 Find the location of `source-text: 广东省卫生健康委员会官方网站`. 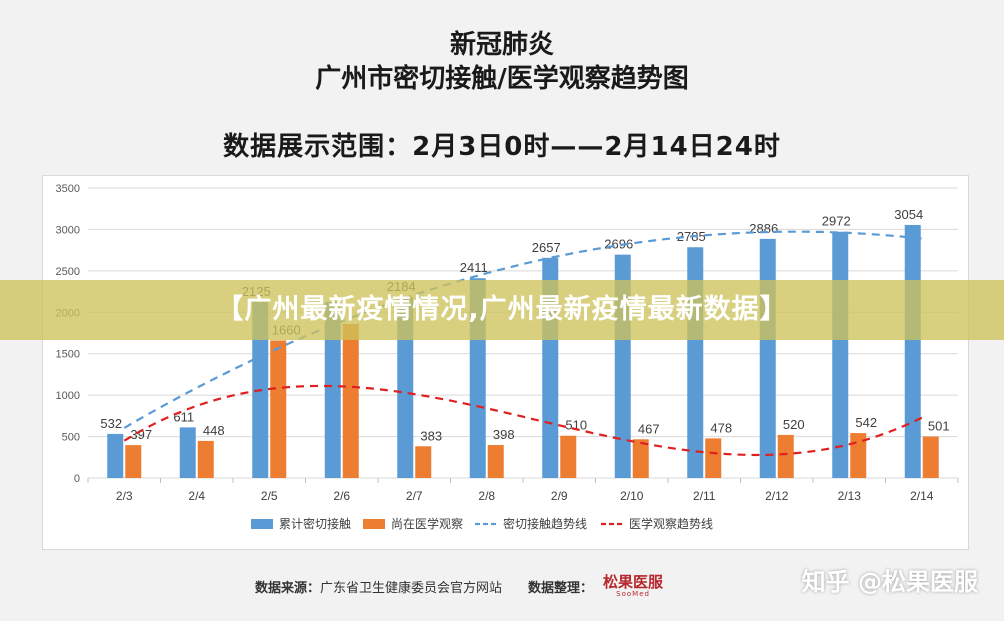

source-text: 广东省卫生健康委员会官方网站 is located at coordinates (411, 588).